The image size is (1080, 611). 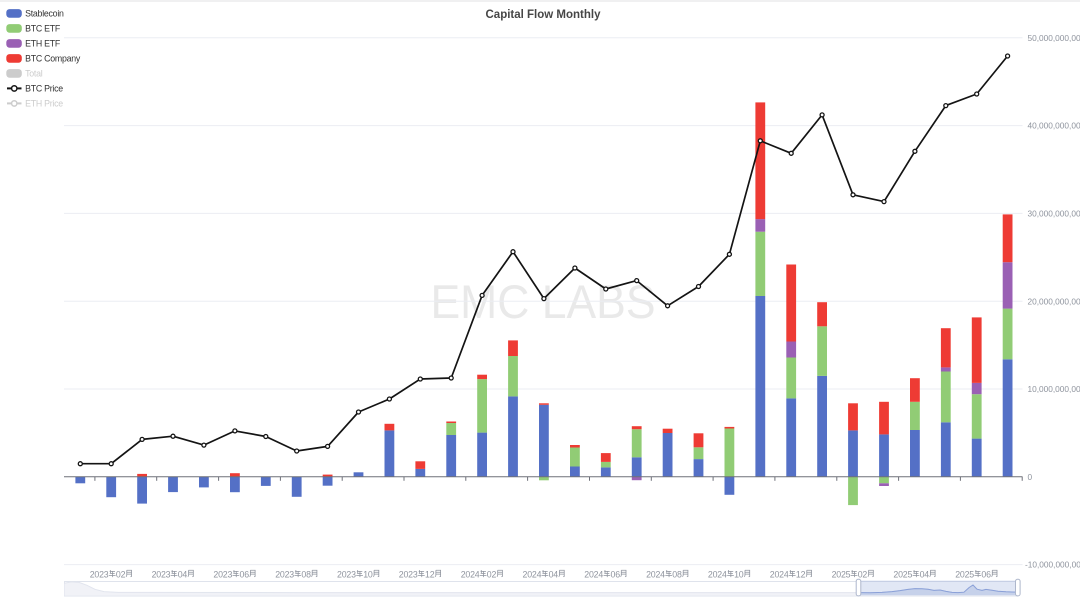 What do you see at coordinates (44, 104) in the screenshot?
I see `svg-text: ETH Price` at bounding box center [44, 104].